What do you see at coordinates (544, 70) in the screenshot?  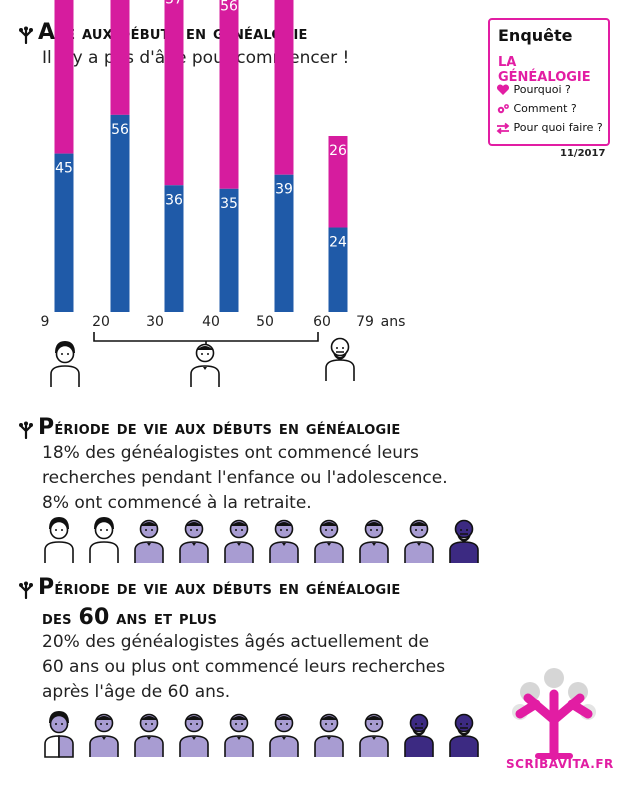 I see `survey-subtitle: LA GÉNÉALOGIE` at bounding box center [544, 70].